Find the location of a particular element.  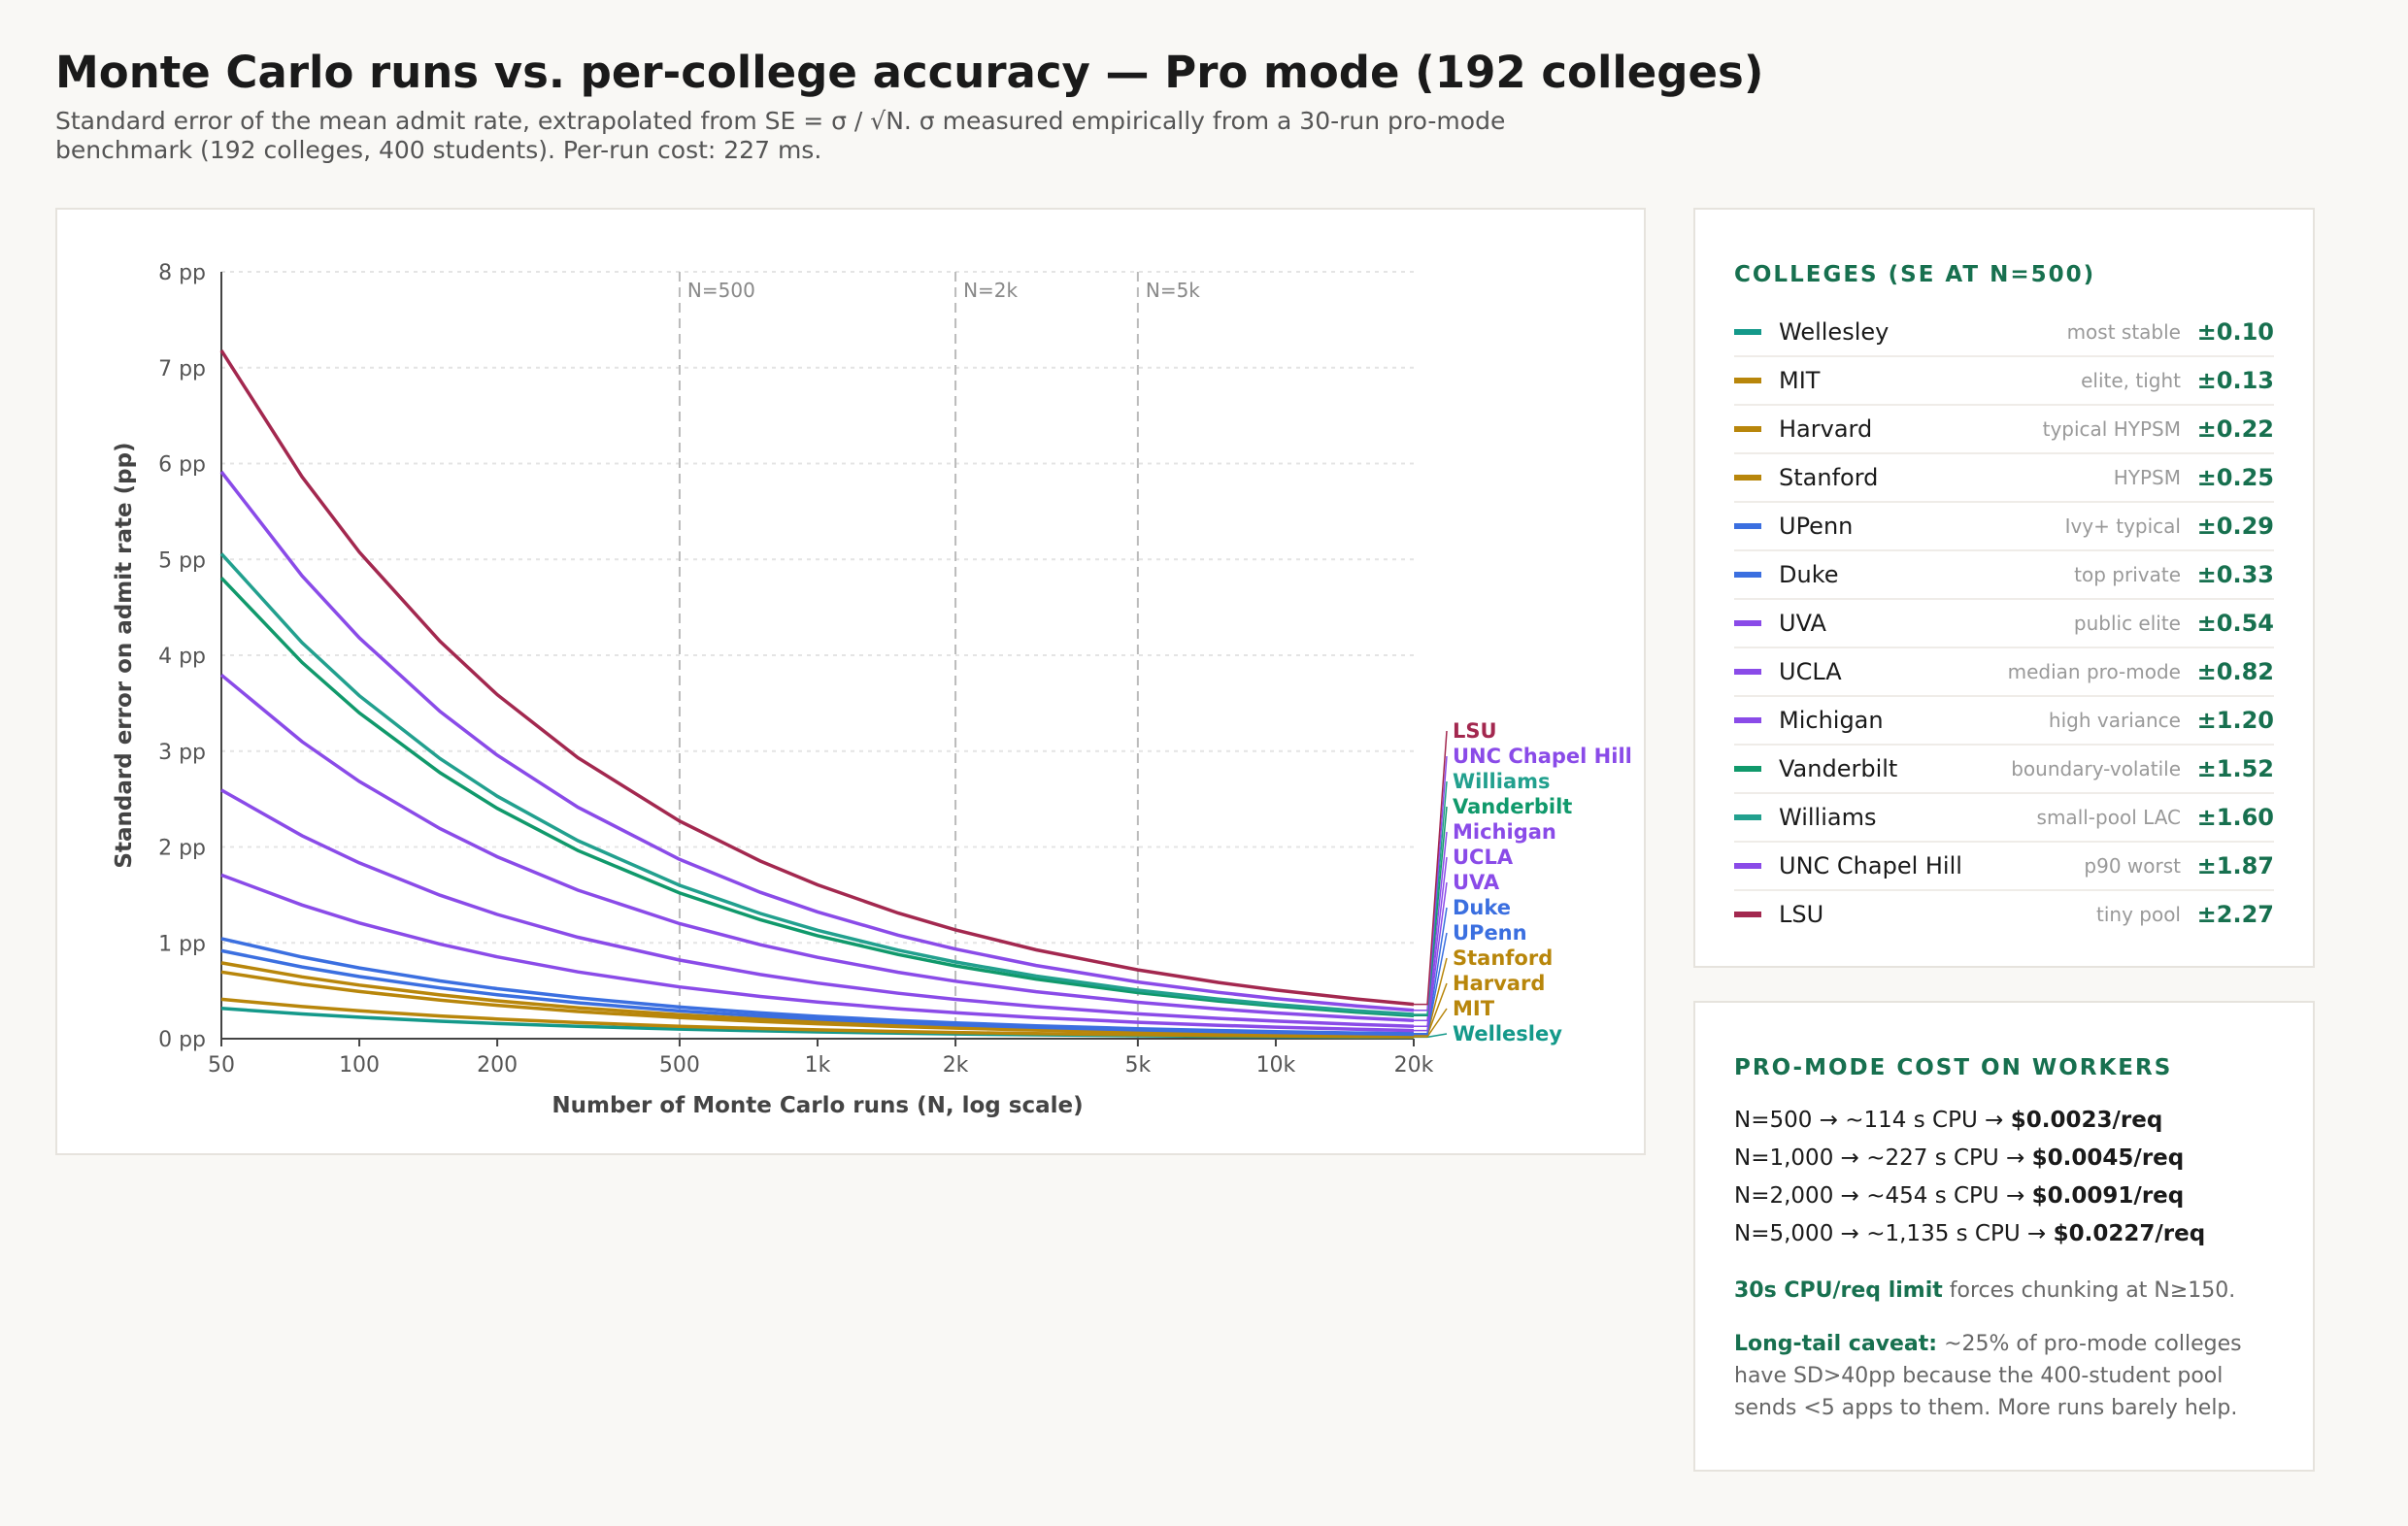

legend-value: ±0.33 is located at coordinates (2235, 575).